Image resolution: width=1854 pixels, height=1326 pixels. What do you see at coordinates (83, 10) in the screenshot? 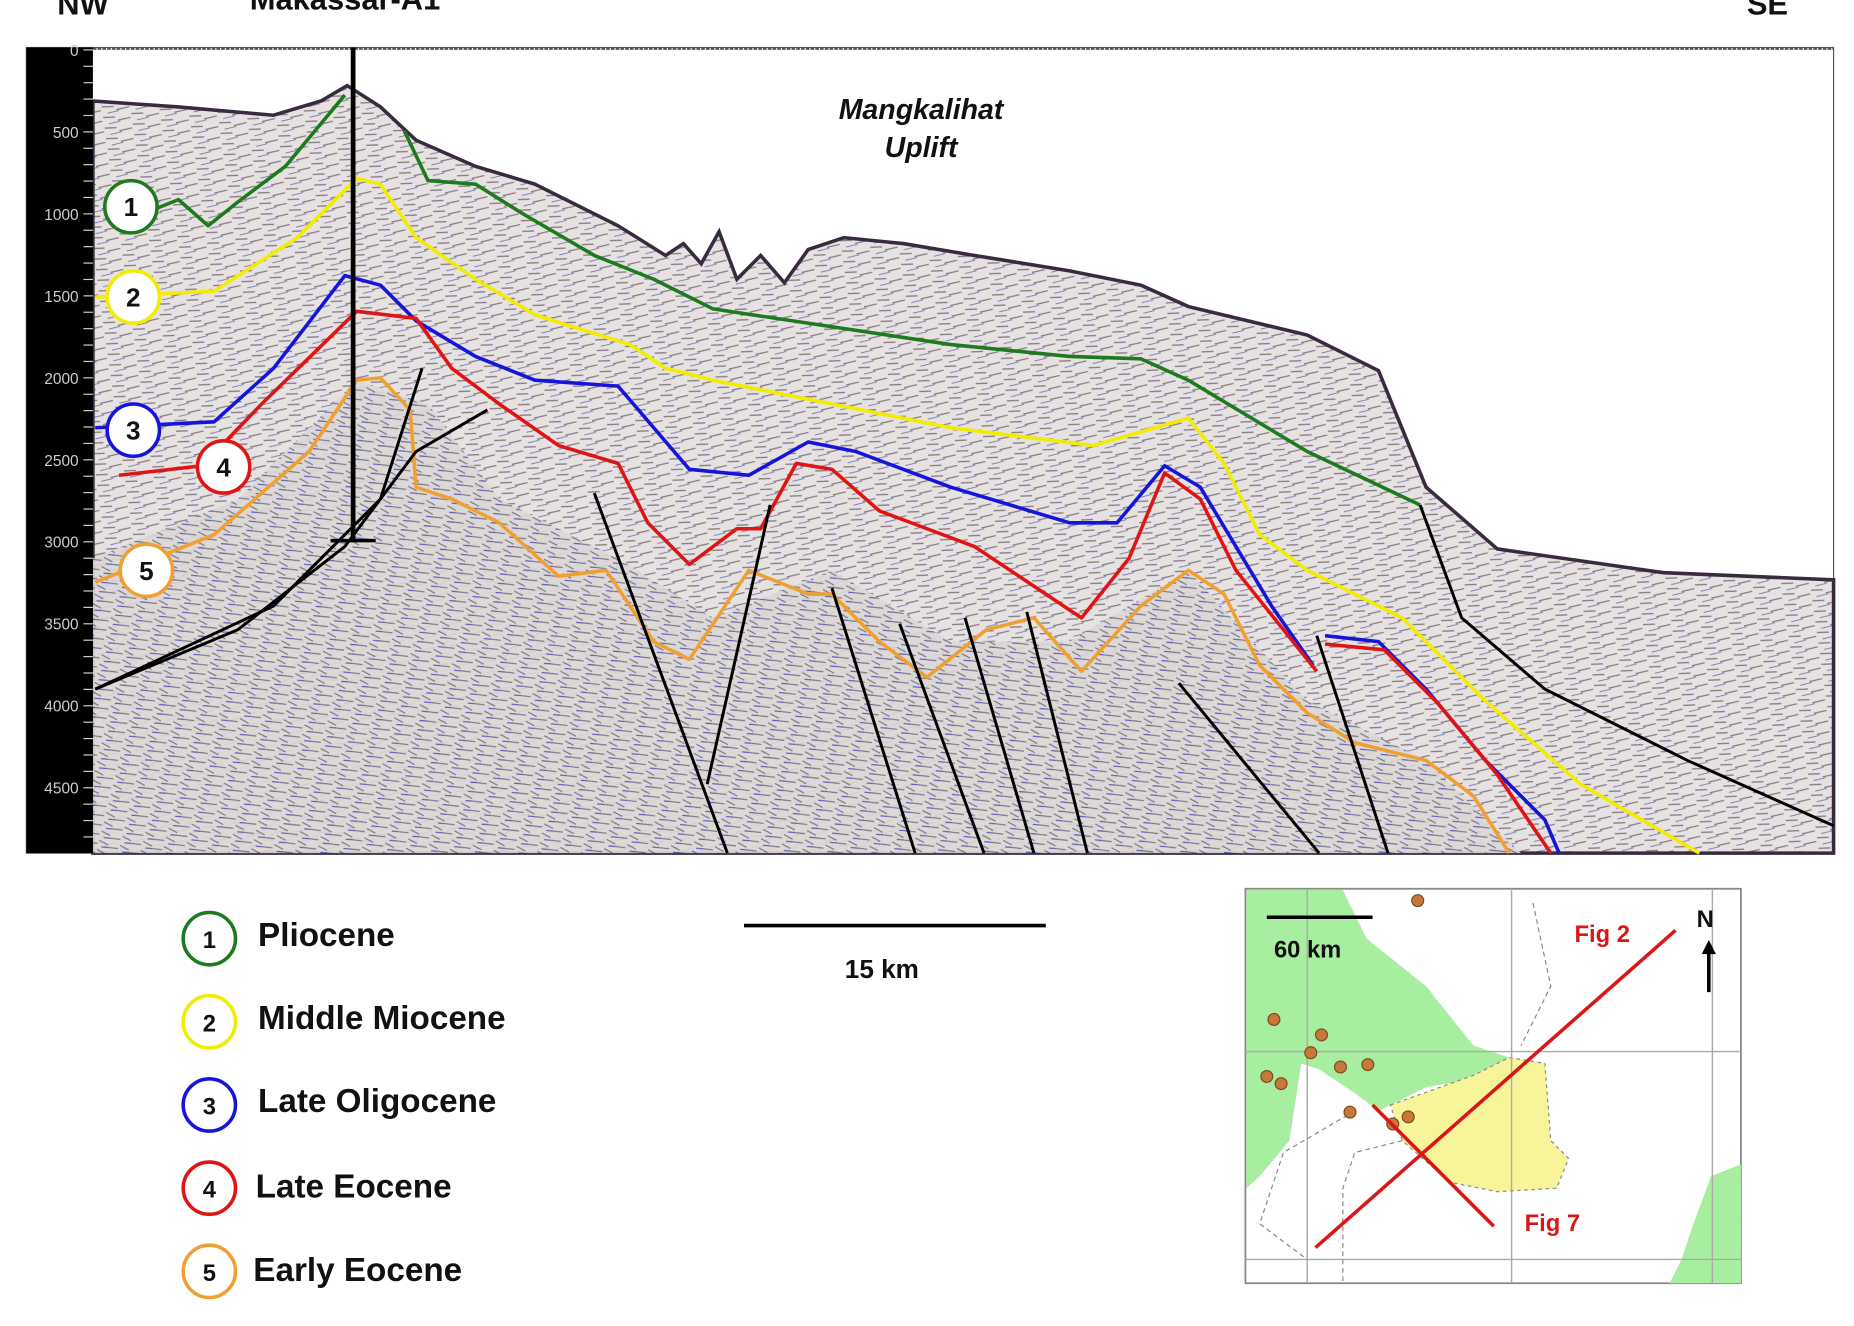
I see `nw-label: NW` at bounding box center [83, 10].